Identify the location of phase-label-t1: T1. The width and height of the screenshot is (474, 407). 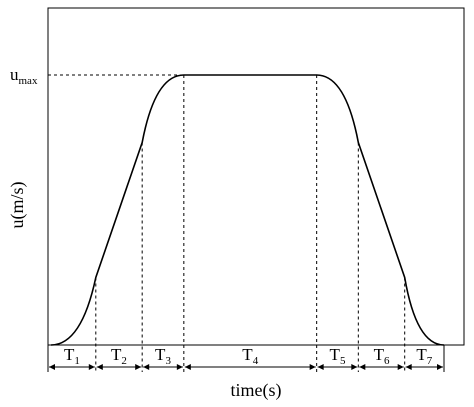
(72, 356).